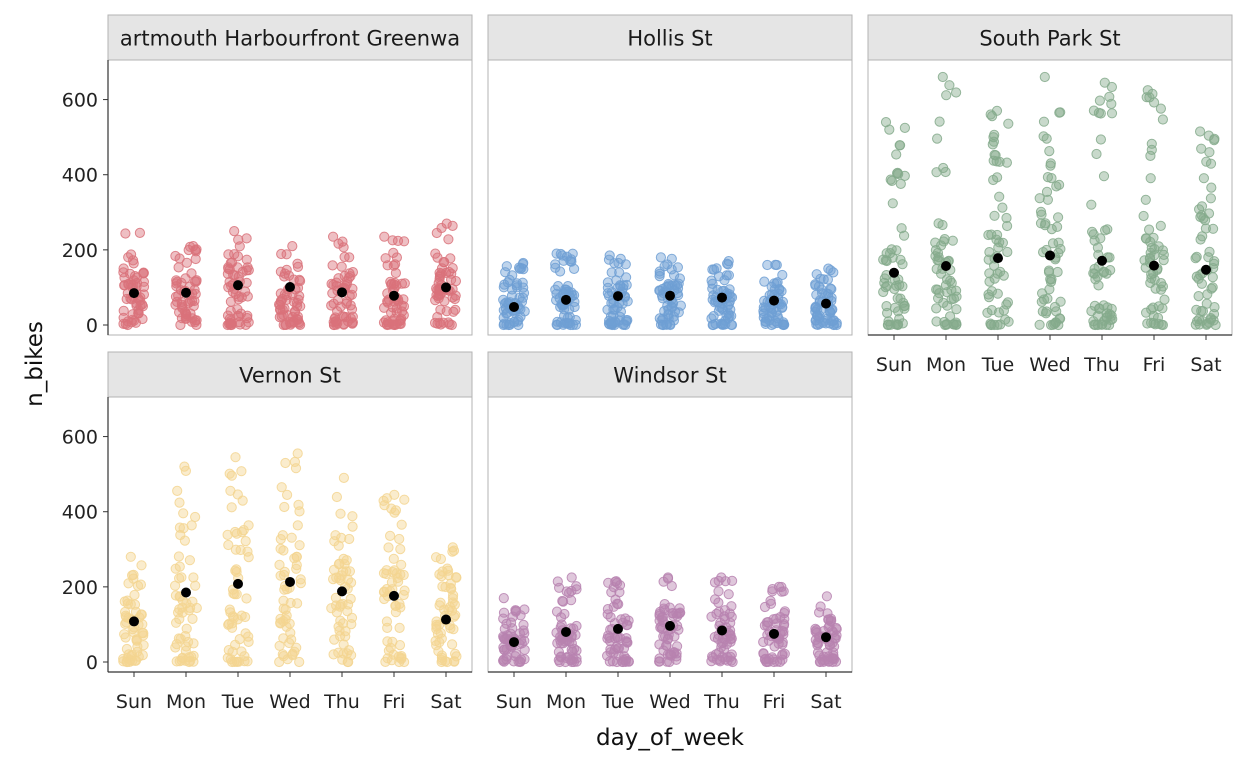 Image resolution: width=1248 pixels, height=768 pixels. What do you see at coordinates (1049, 365) in the screenshot?
I see `x-tick-label: Wed` at bounding box center [1049, 365].